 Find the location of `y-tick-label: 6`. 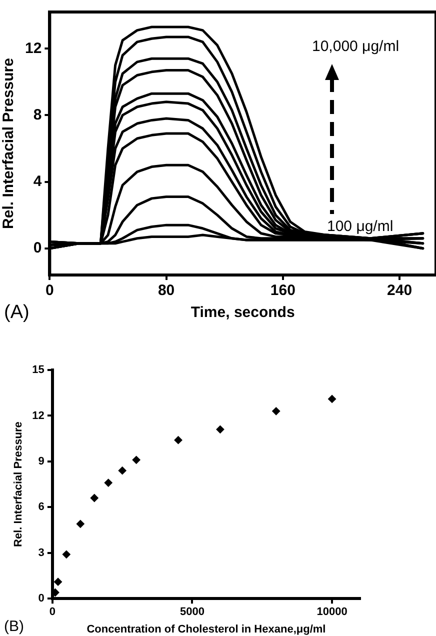

y-tick-label: 6 is located at coordinates (41, 507).